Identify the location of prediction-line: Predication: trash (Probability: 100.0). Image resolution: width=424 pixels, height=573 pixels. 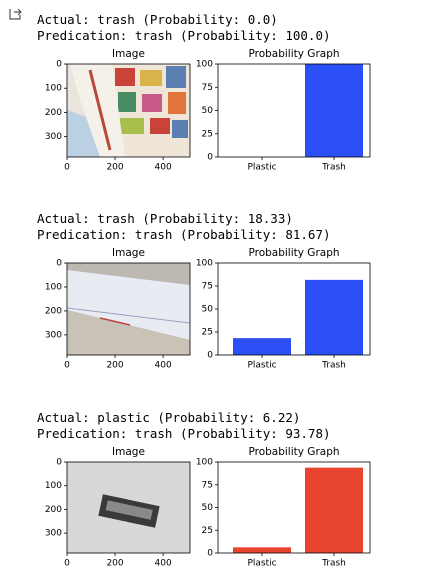
(184, 35).